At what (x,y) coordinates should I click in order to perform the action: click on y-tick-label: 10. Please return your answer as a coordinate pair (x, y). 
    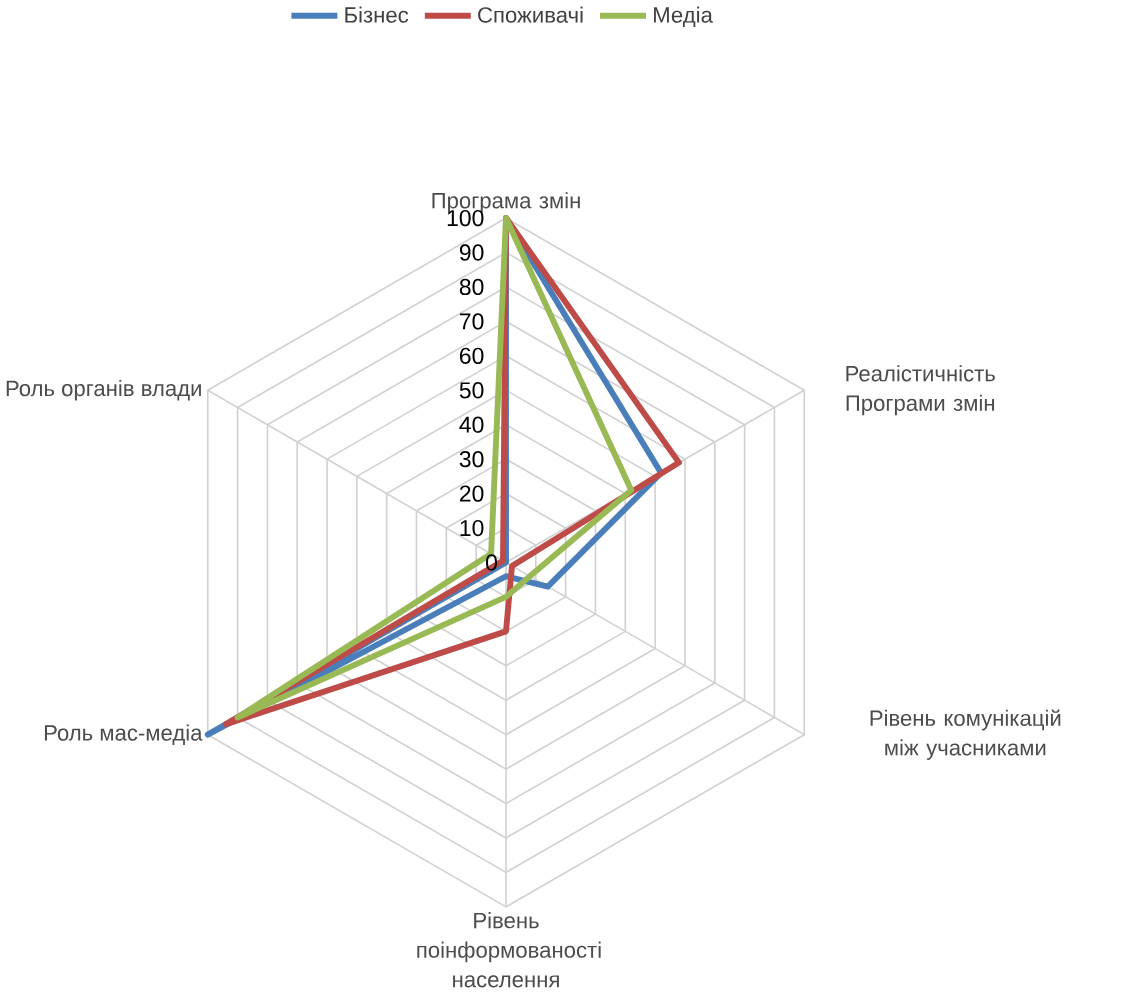
    Looking at the image, I should click on (472, 527).